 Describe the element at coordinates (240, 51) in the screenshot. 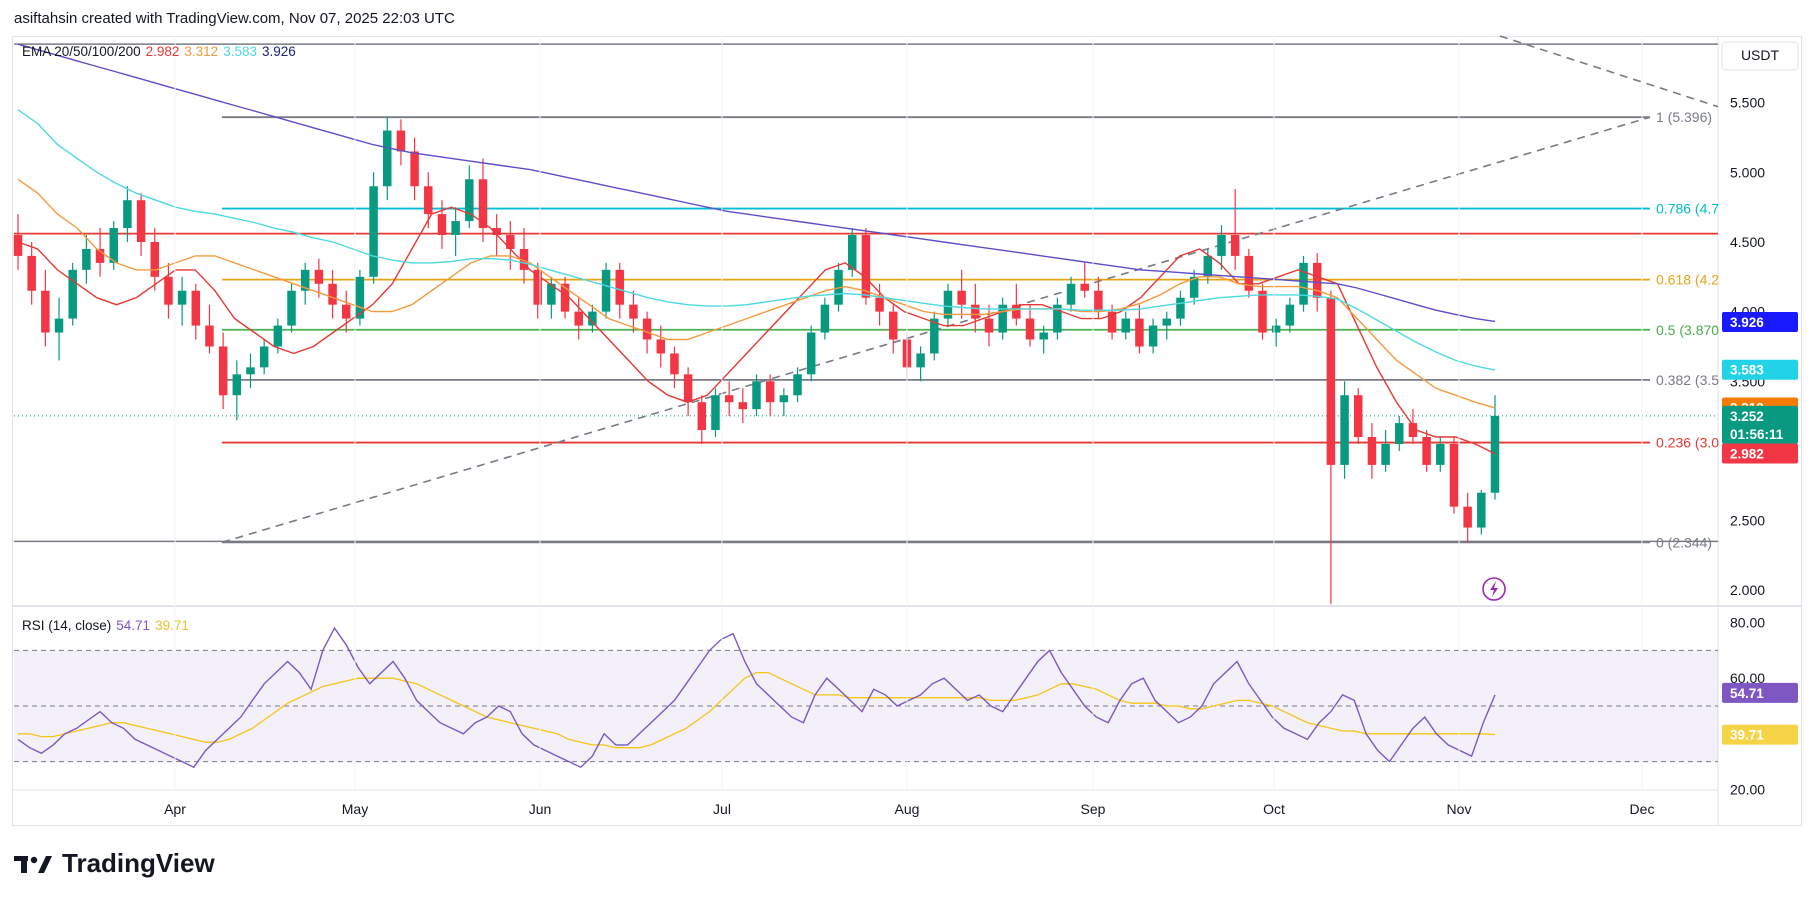

I see `ema100-value: 3.583` at that location.